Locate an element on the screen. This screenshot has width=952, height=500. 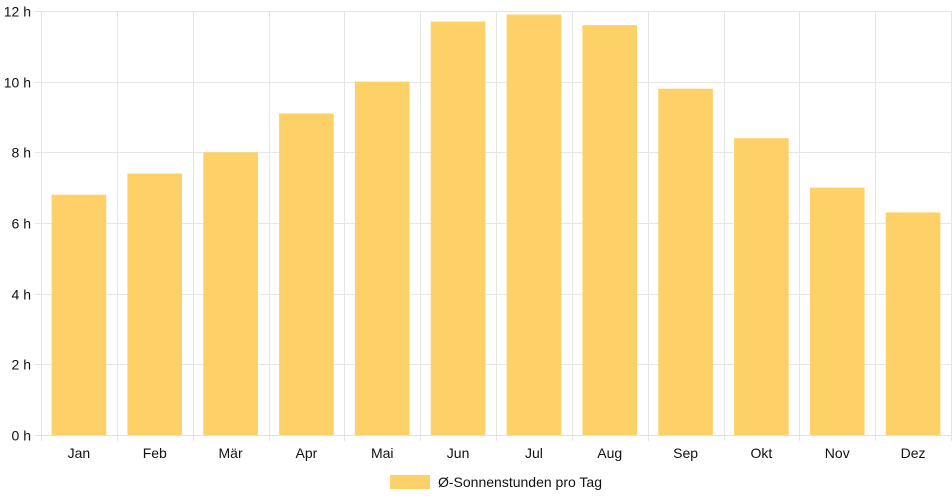
x-tick-label: Mai is located at coordinates (382, 453).